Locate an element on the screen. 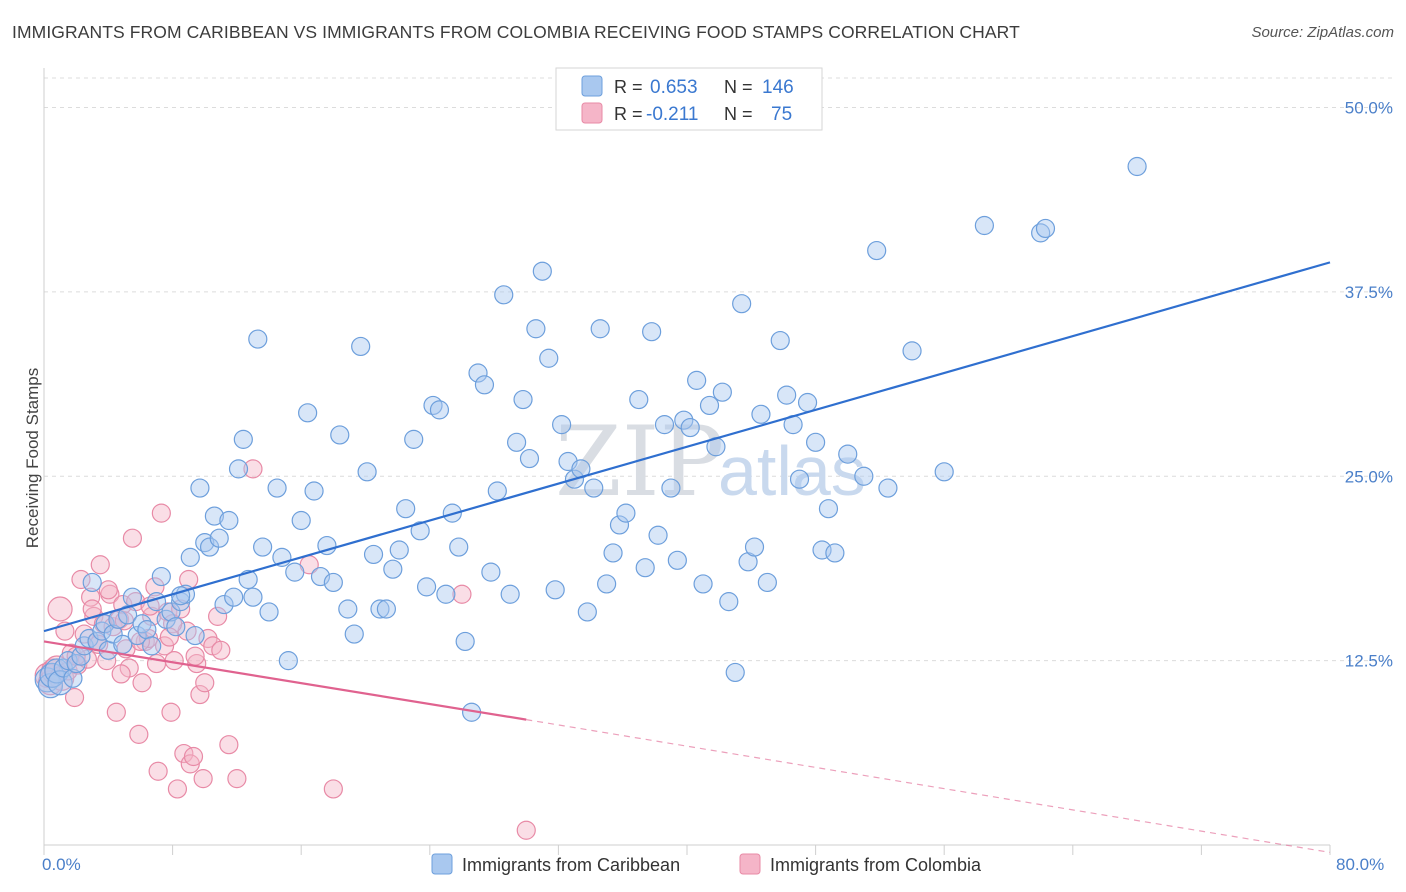 This screenshot has height=892, width=1406. bottom-legend-swatch-caribbean is located at coordinates (442, 864).